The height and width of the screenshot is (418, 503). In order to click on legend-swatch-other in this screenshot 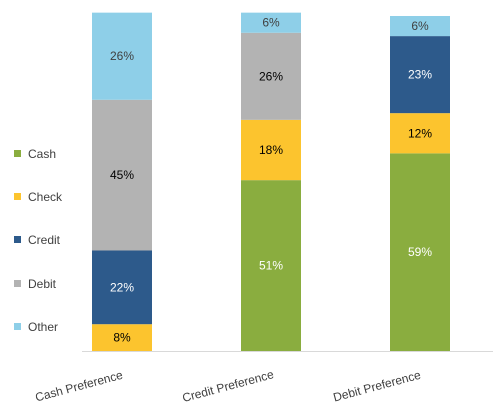, I will do `click(17, 326)`.